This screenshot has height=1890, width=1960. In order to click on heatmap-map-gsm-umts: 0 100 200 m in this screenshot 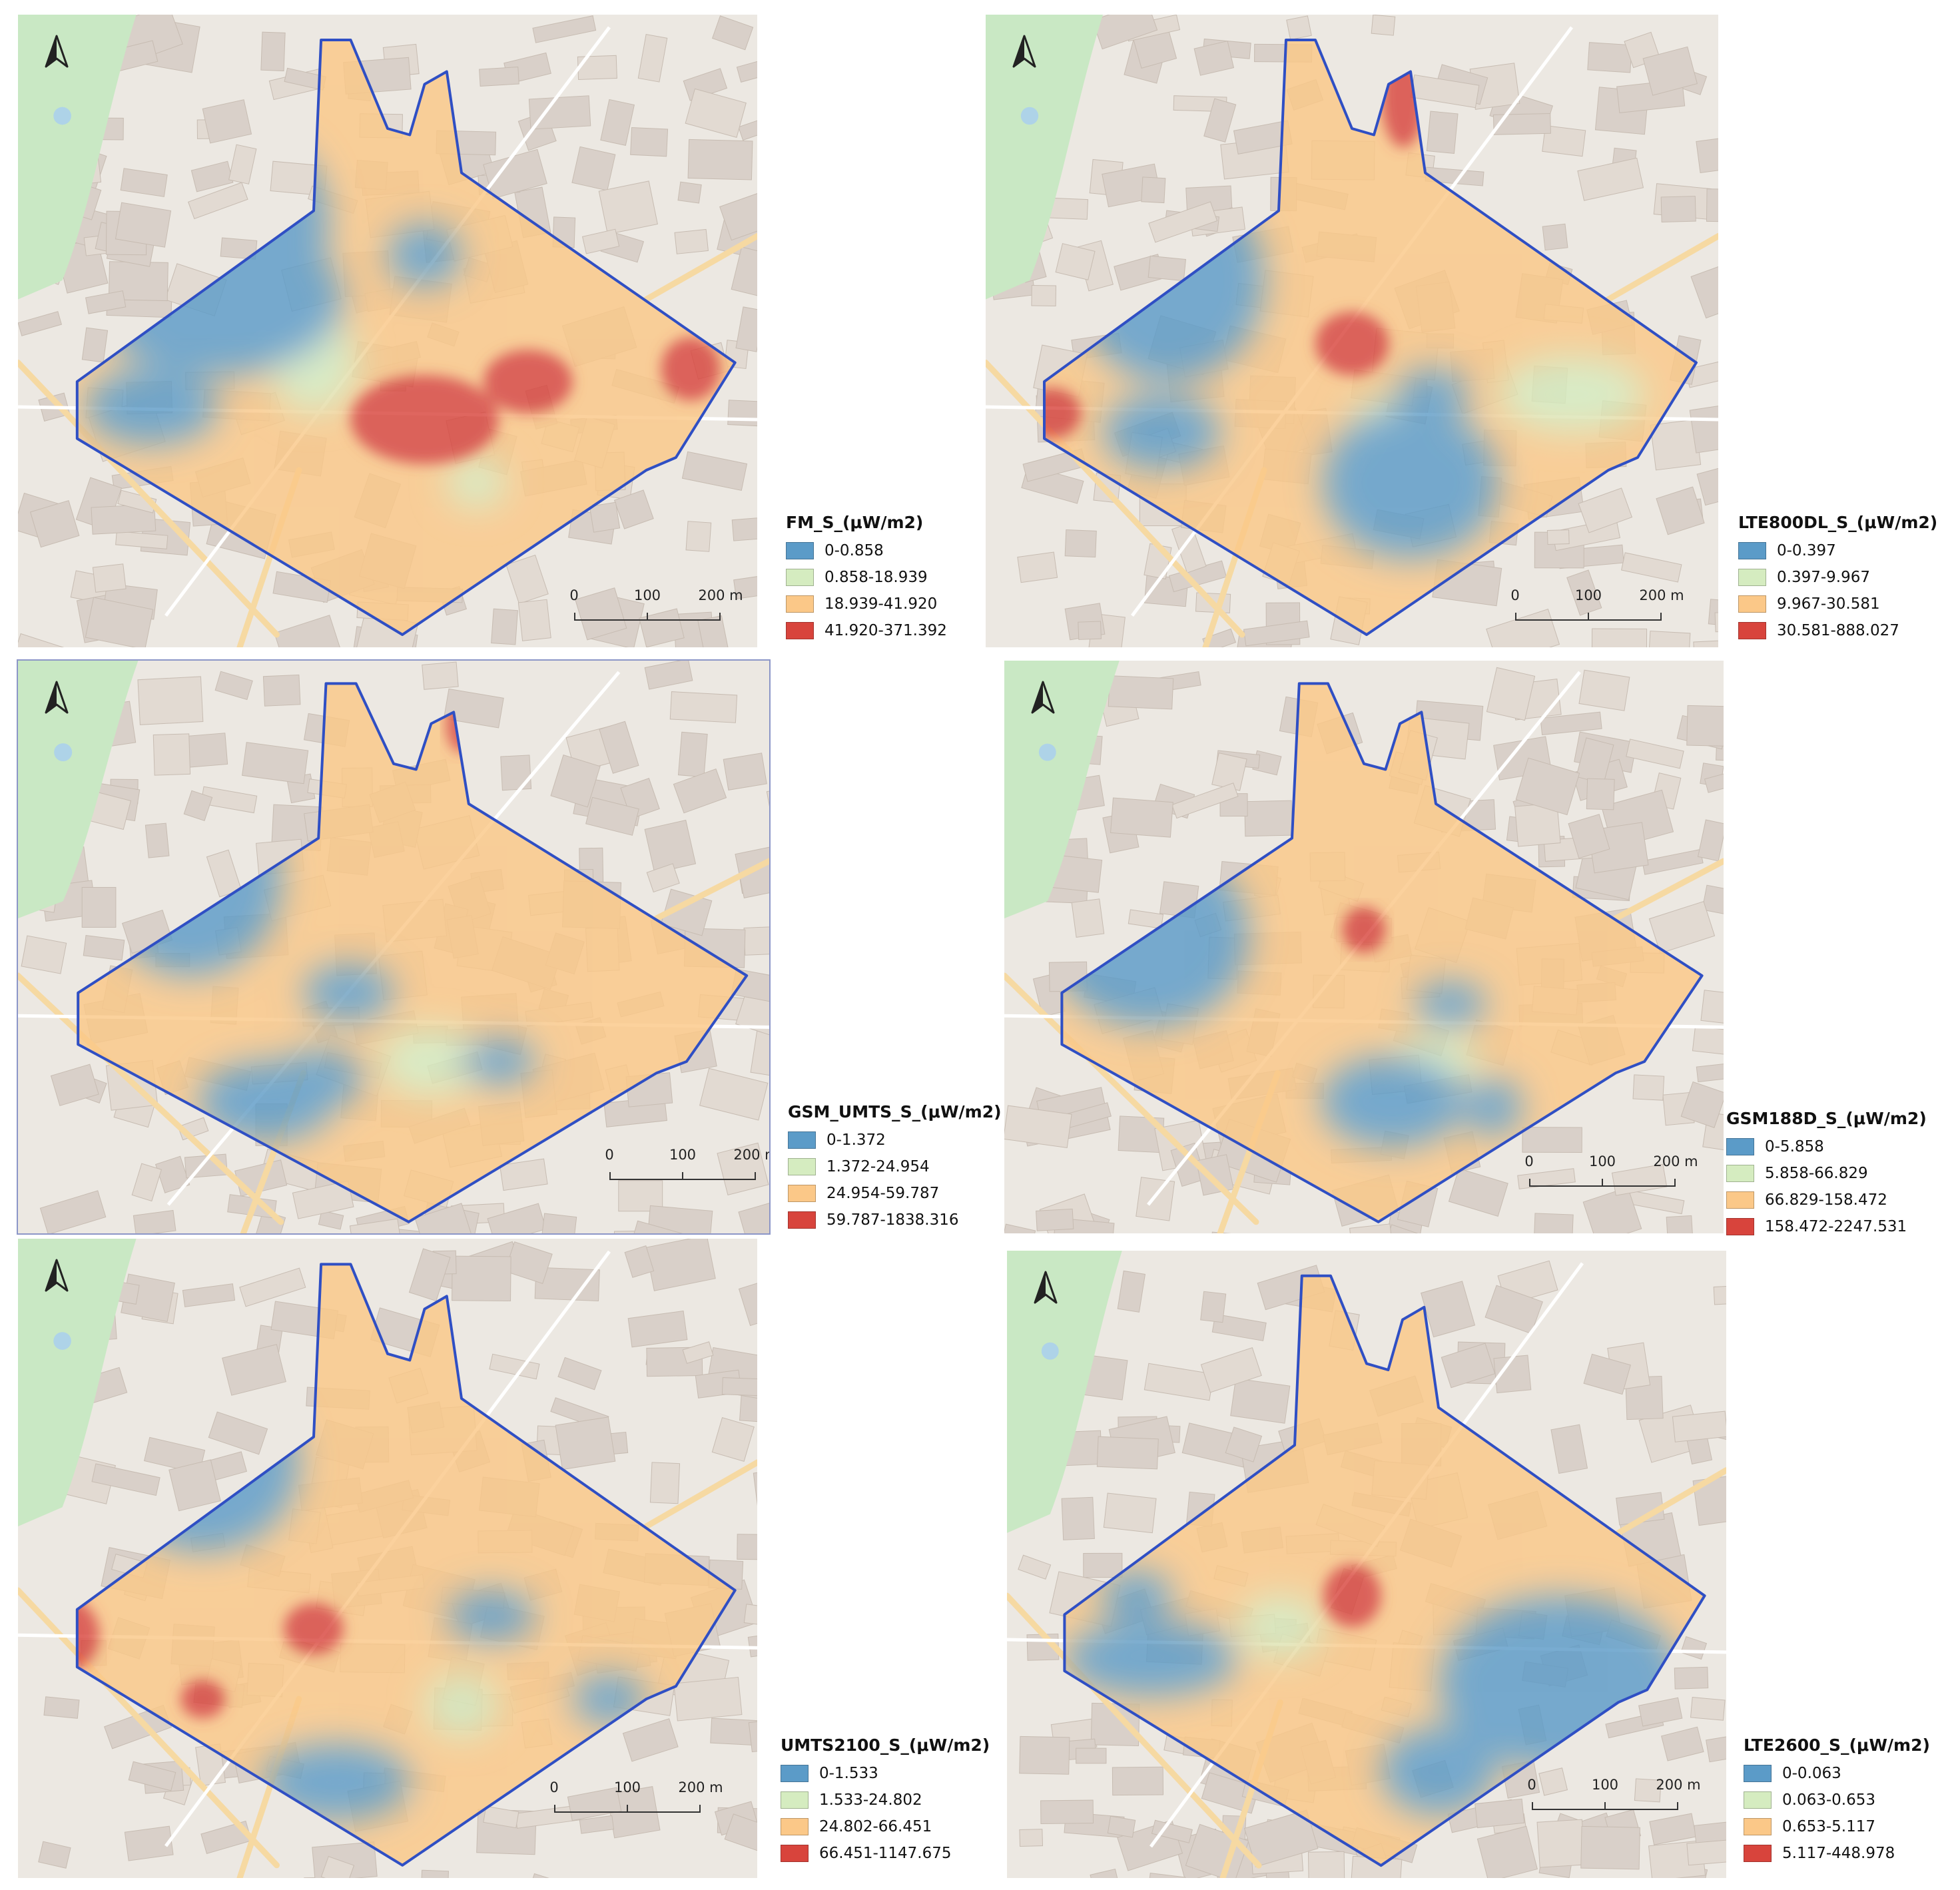, I will do `click(394, 947)`.